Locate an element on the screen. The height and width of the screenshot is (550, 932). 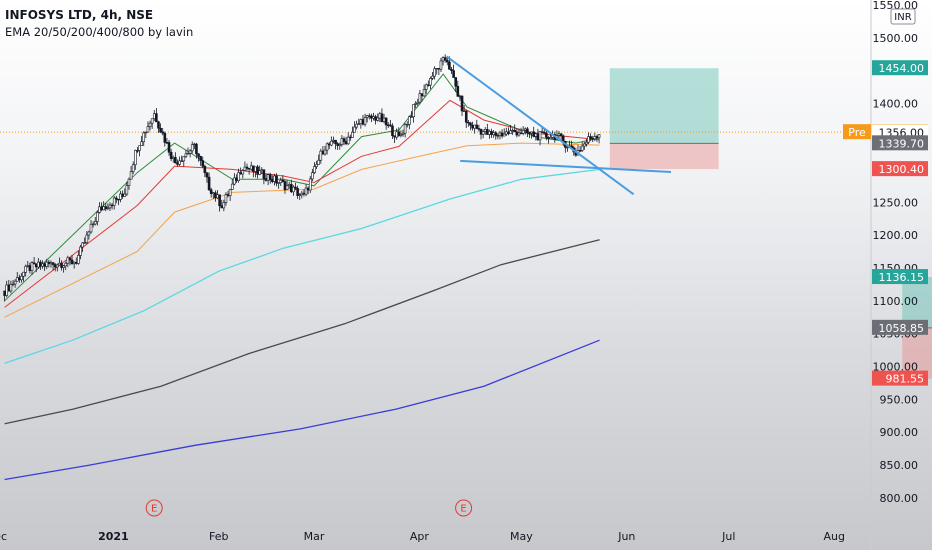
price-label-1058.85: 1058.85 is located at coordinates (900, 327).